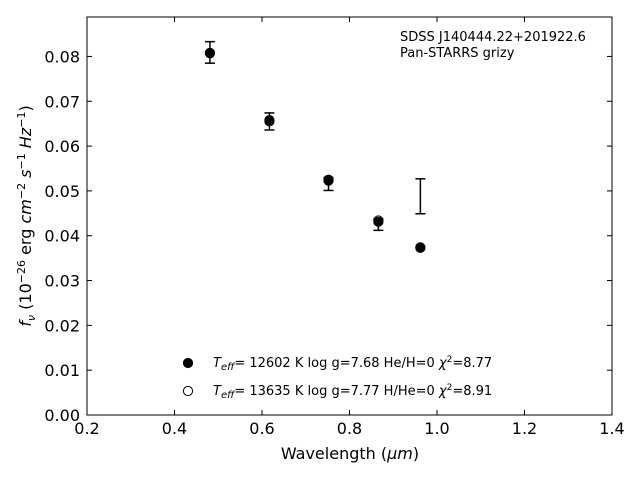 The height and width of the screenshot is (480, 640). Describe the element at coordinates (457, 53) in the screenshot. I see `survey-name: Pan-STARRS grizy` at that location.